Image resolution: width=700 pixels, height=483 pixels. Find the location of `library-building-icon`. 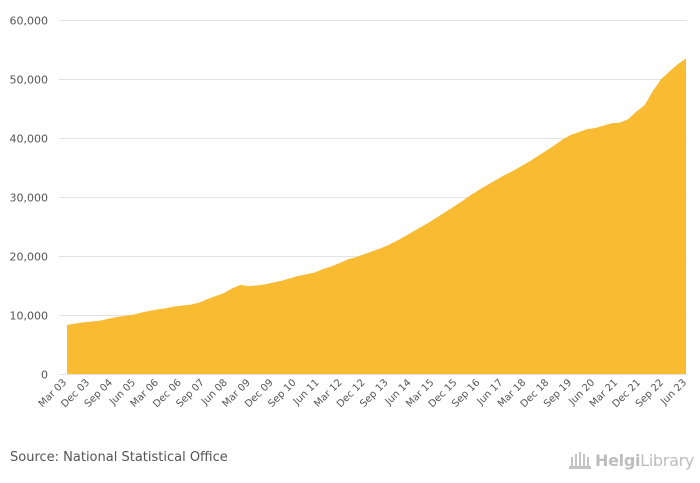

library-building-icon is located at coordinates (580, 460).